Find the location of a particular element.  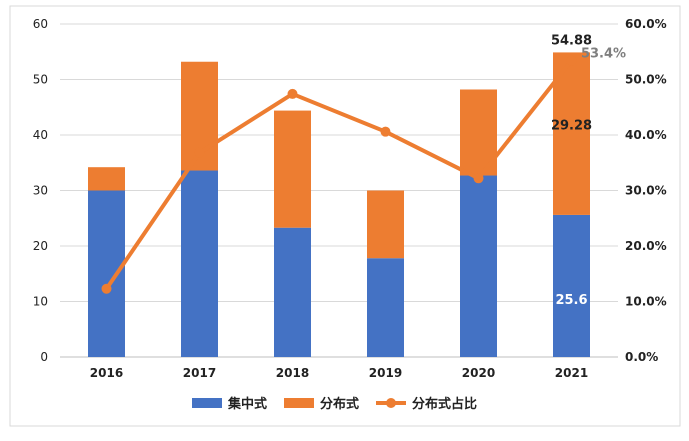

x-tick-label: 2021 is located at coordinates (571, 373).